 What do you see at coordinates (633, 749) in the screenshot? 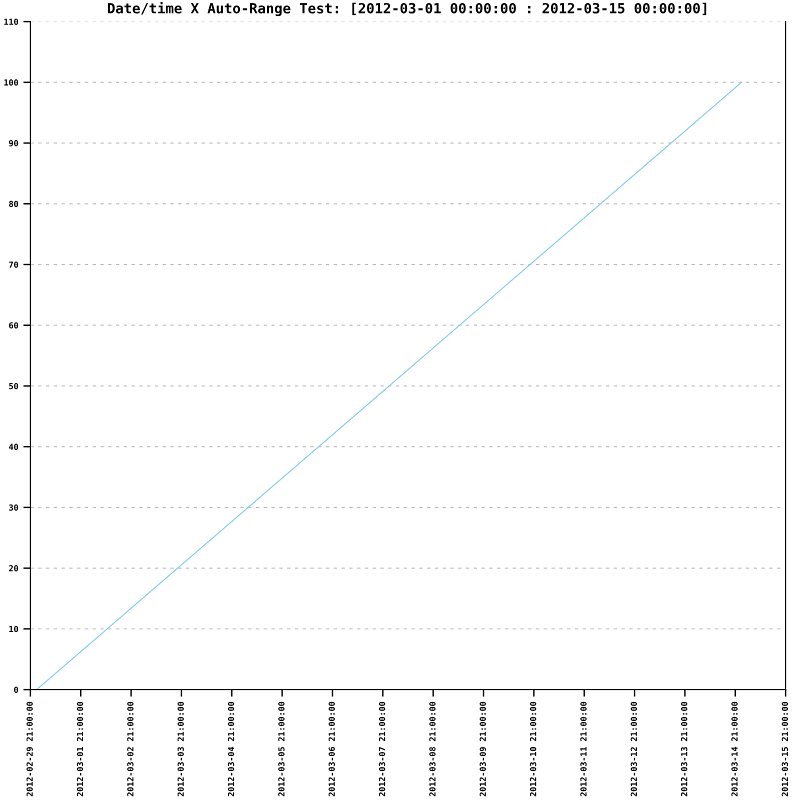
I see `x-tick-label: 2012-03-12 21:00:00` at bounding box center [633, 749].